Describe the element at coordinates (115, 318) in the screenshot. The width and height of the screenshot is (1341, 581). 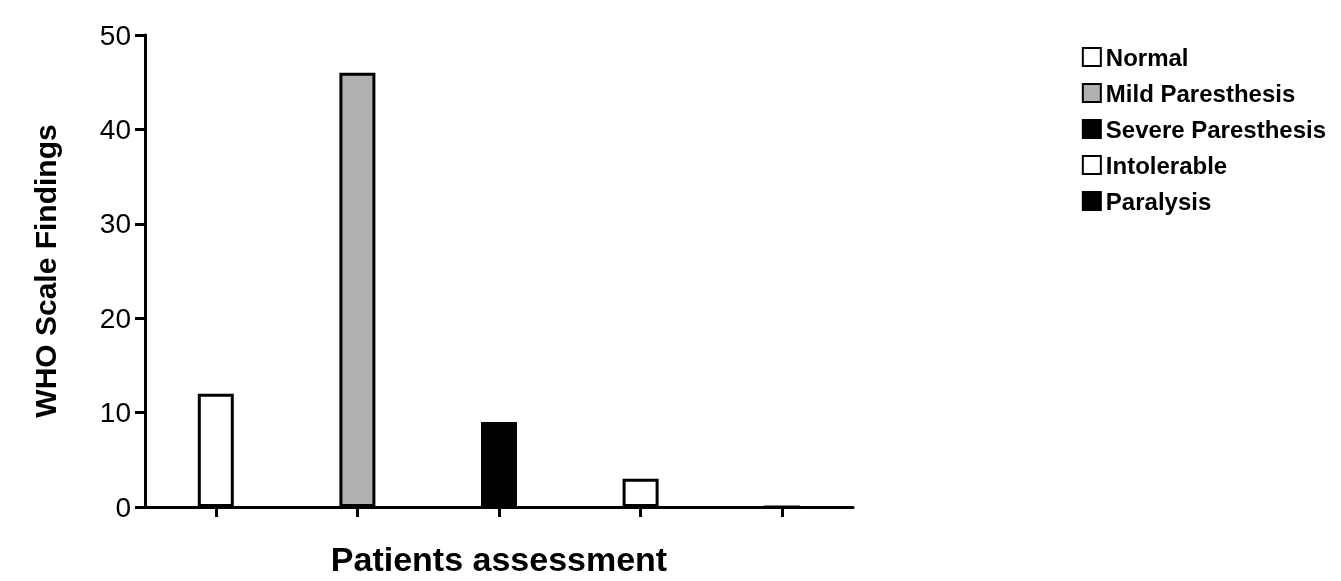
I see `y-tick-label: 20` at that location.